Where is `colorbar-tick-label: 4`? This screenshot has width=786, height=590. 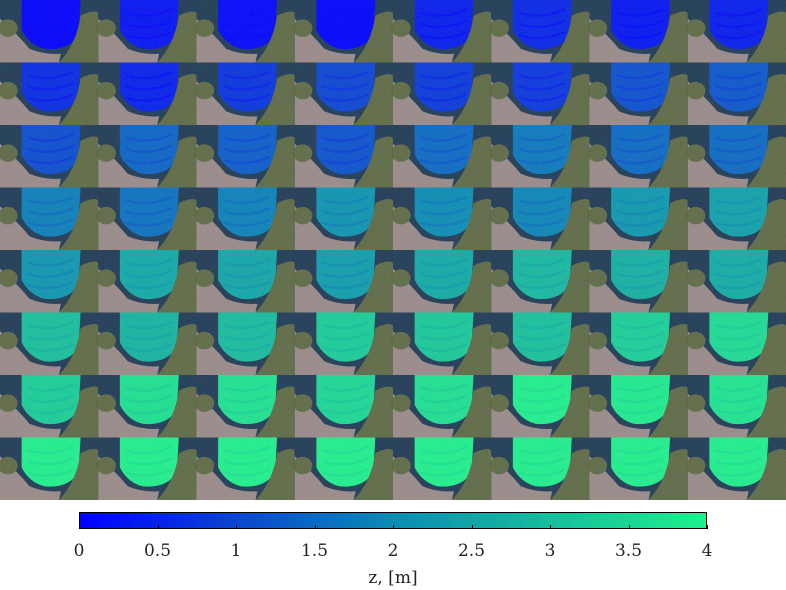 colorbar-tick-label: 4 is located at coordinates (707, 551).